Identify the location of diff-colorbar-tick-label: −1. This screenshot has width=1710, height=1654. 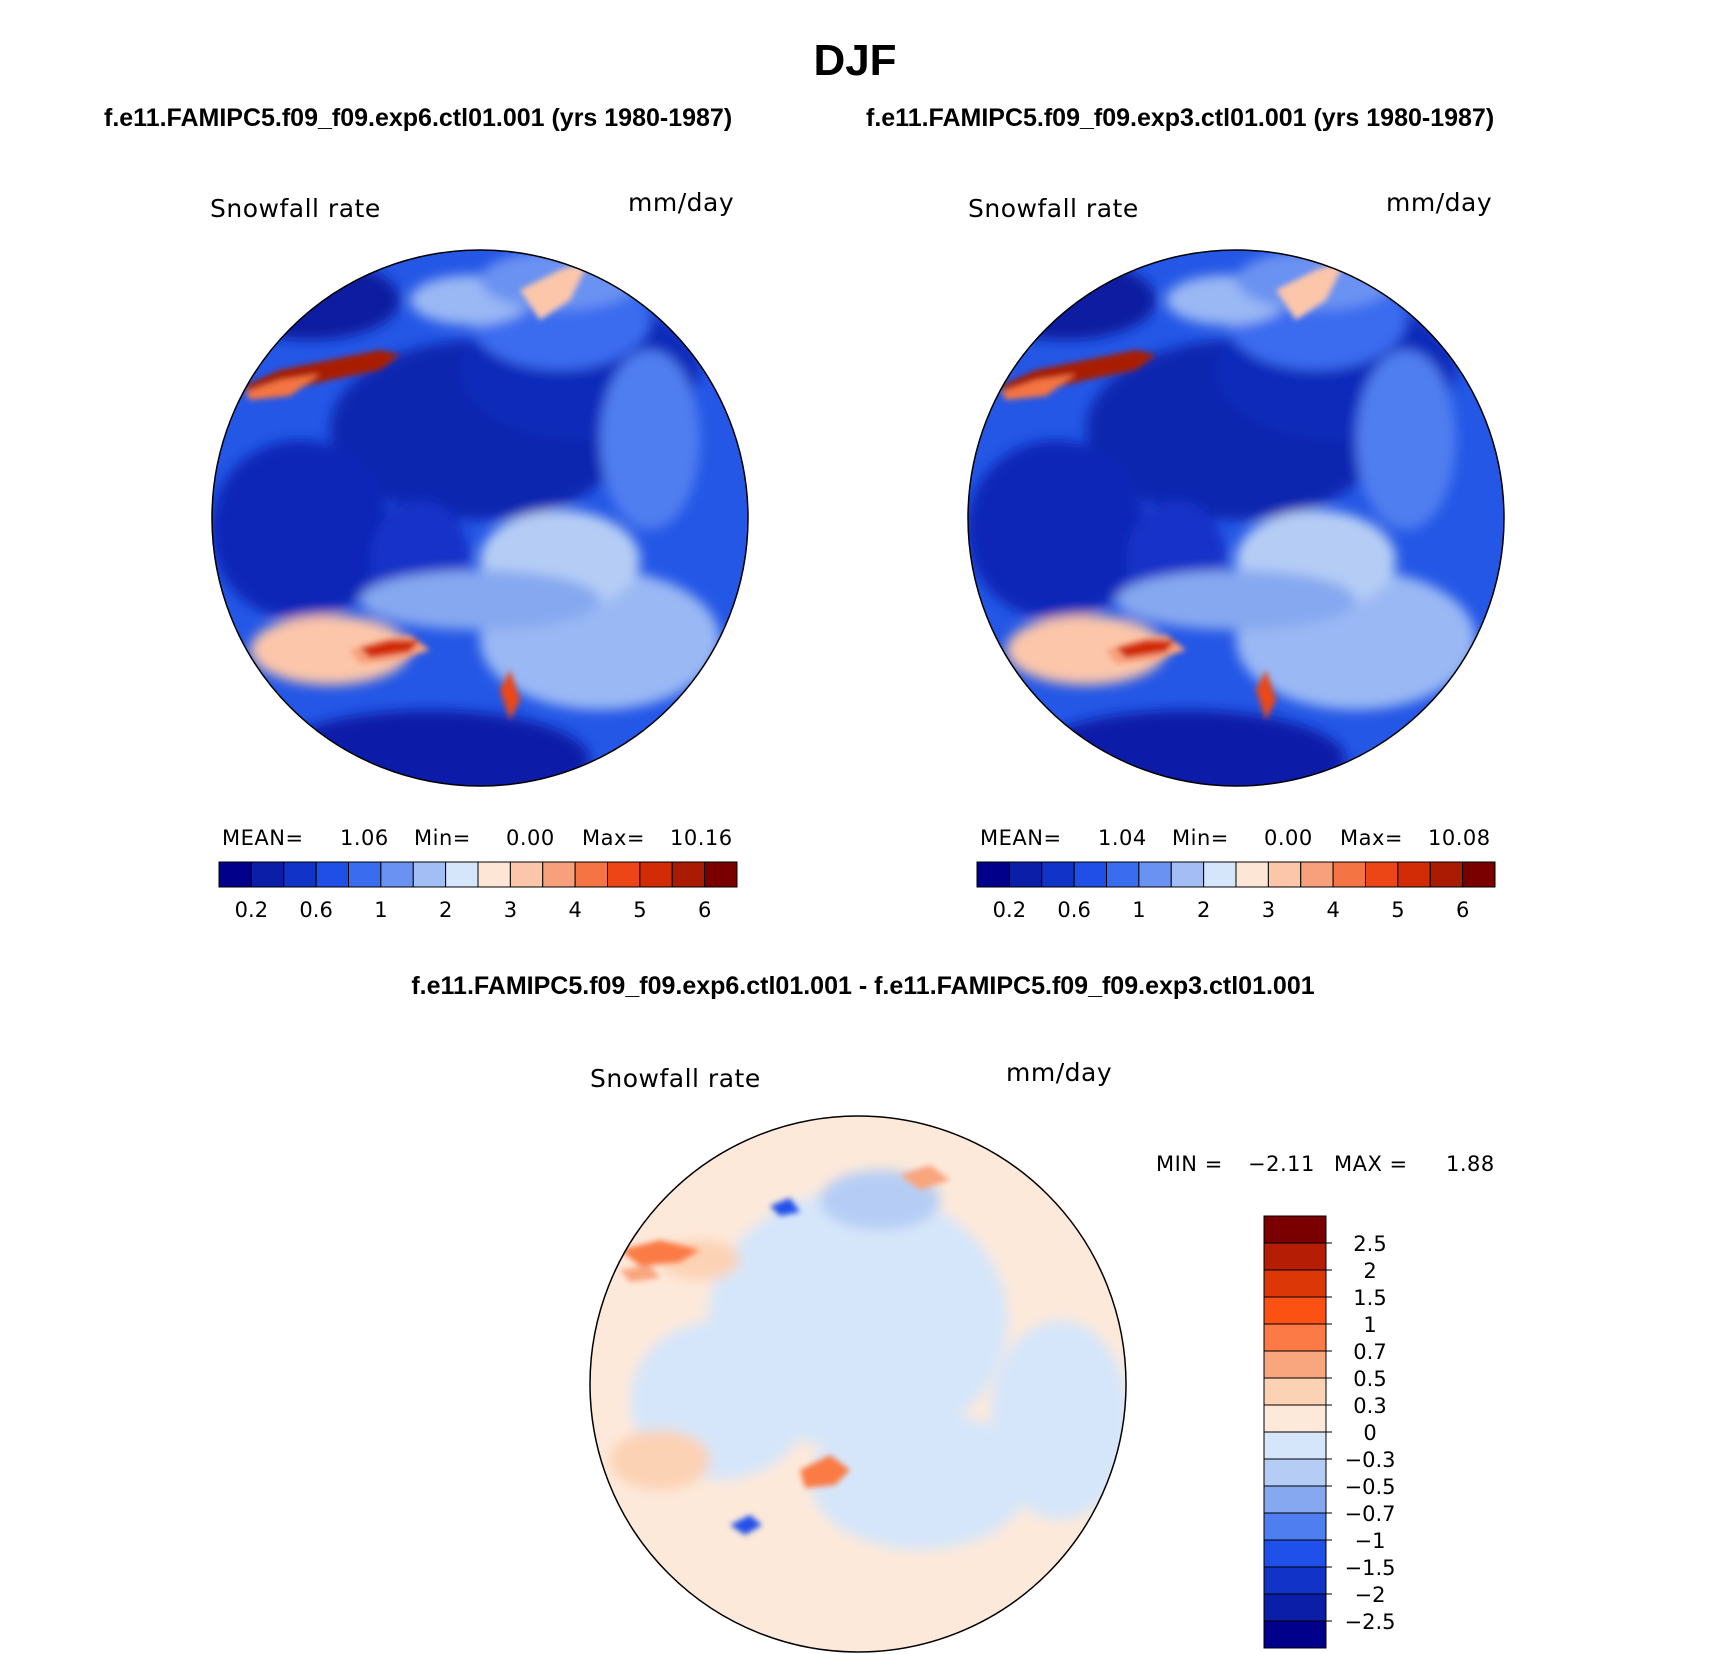
(1370, 1541).